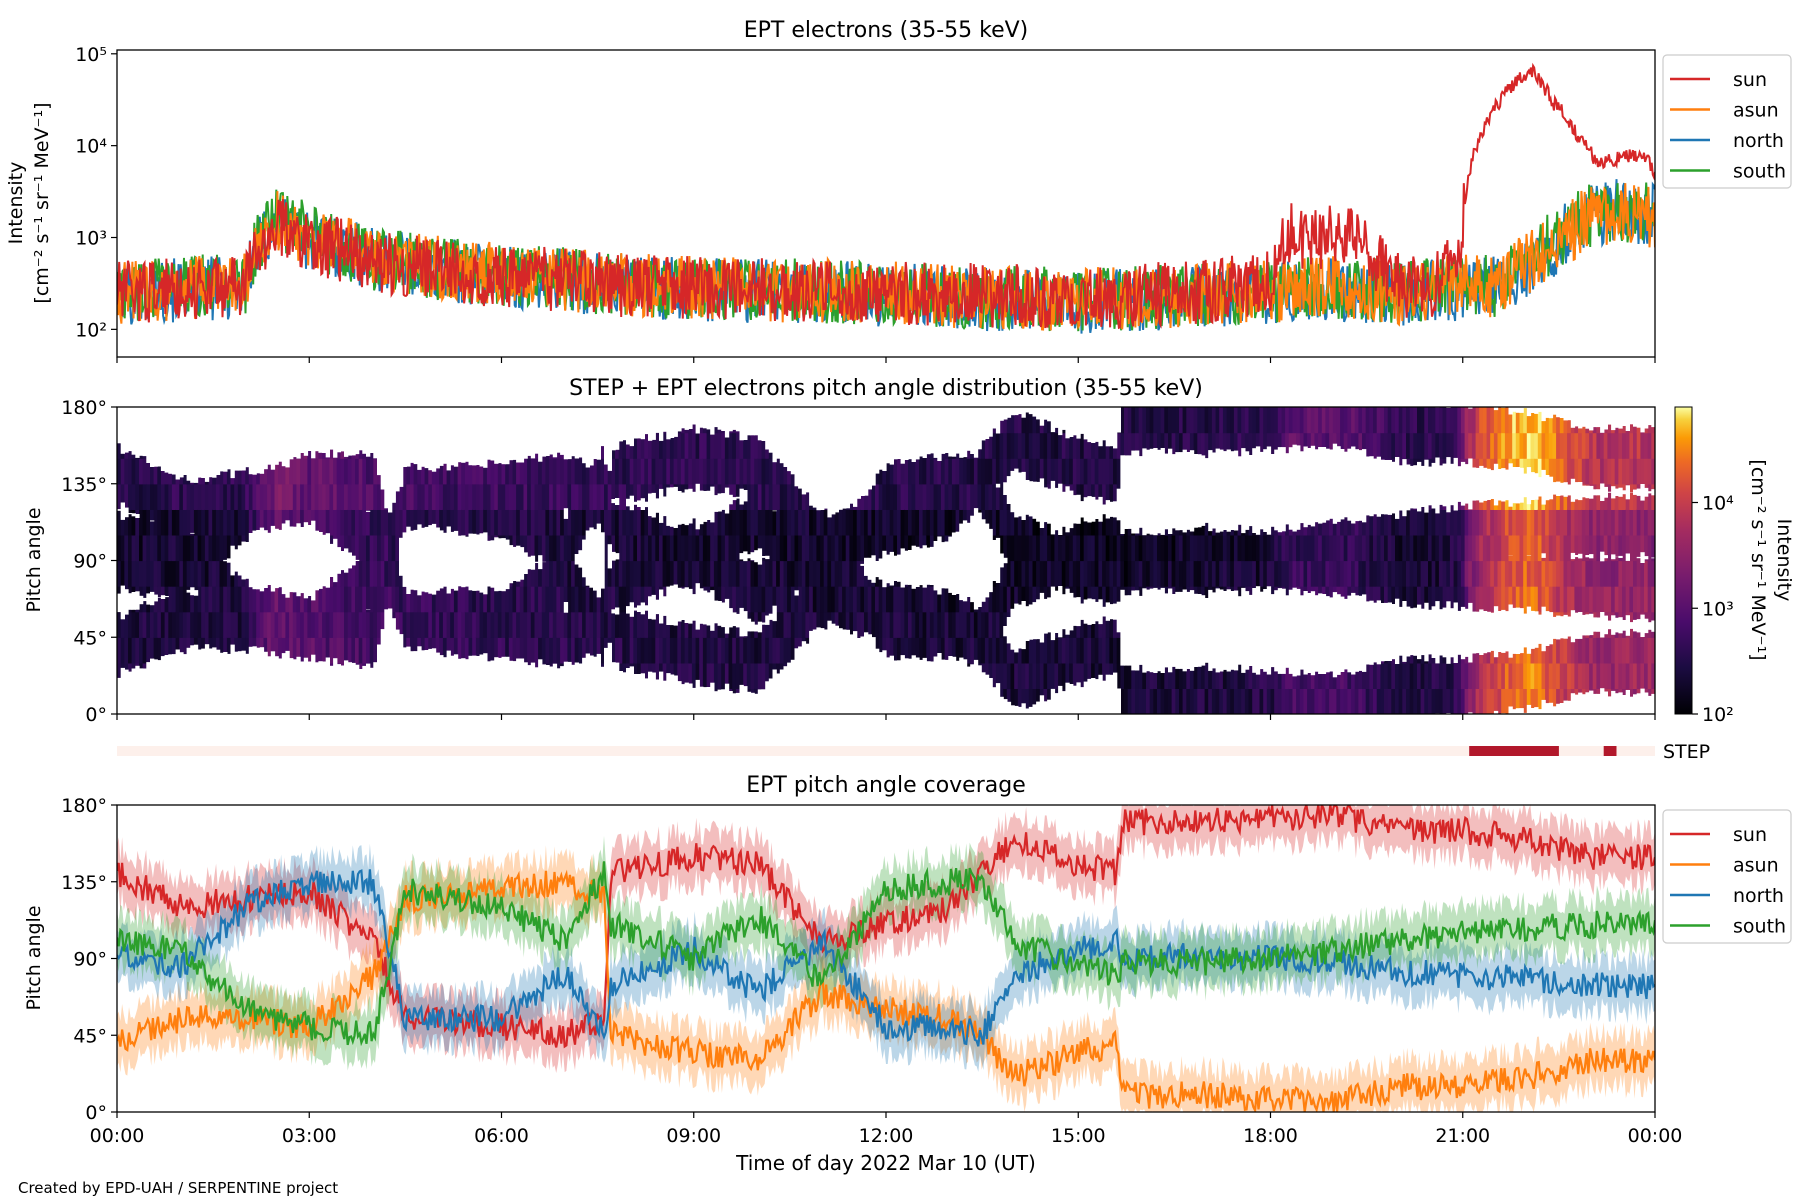 The image size is (1800, 1200). Describe the element at coordinates (886, 30) in the screenshot. I see `panel1-title: EPT electrons (35-55 keV)` at that location.